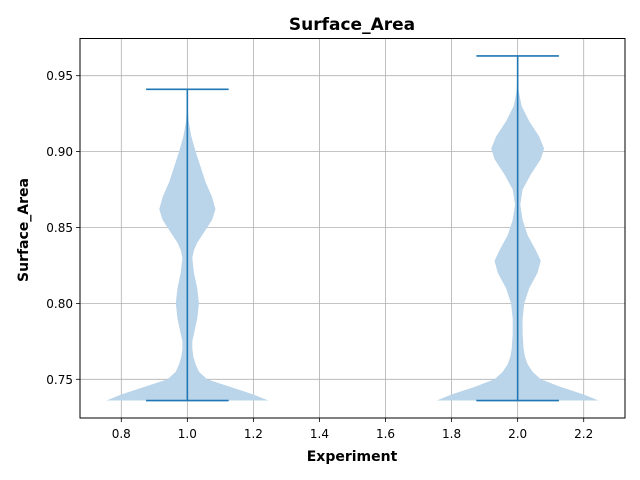  I want to click on x-tick-label: 1.4, so click(319, 434).